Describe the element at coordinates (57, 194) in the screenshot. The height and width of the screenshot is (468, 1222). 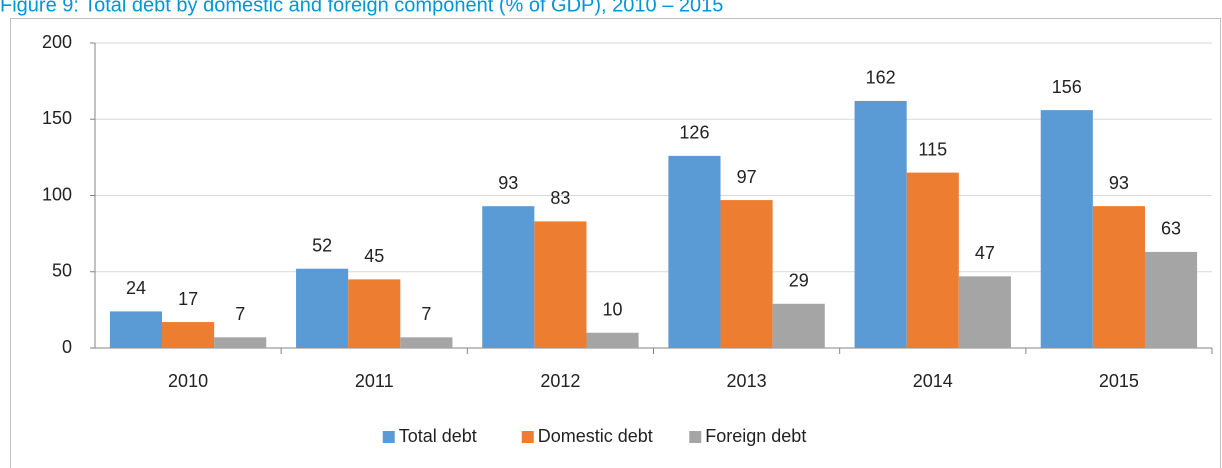
I see `y-tick-label: 100` at that location.